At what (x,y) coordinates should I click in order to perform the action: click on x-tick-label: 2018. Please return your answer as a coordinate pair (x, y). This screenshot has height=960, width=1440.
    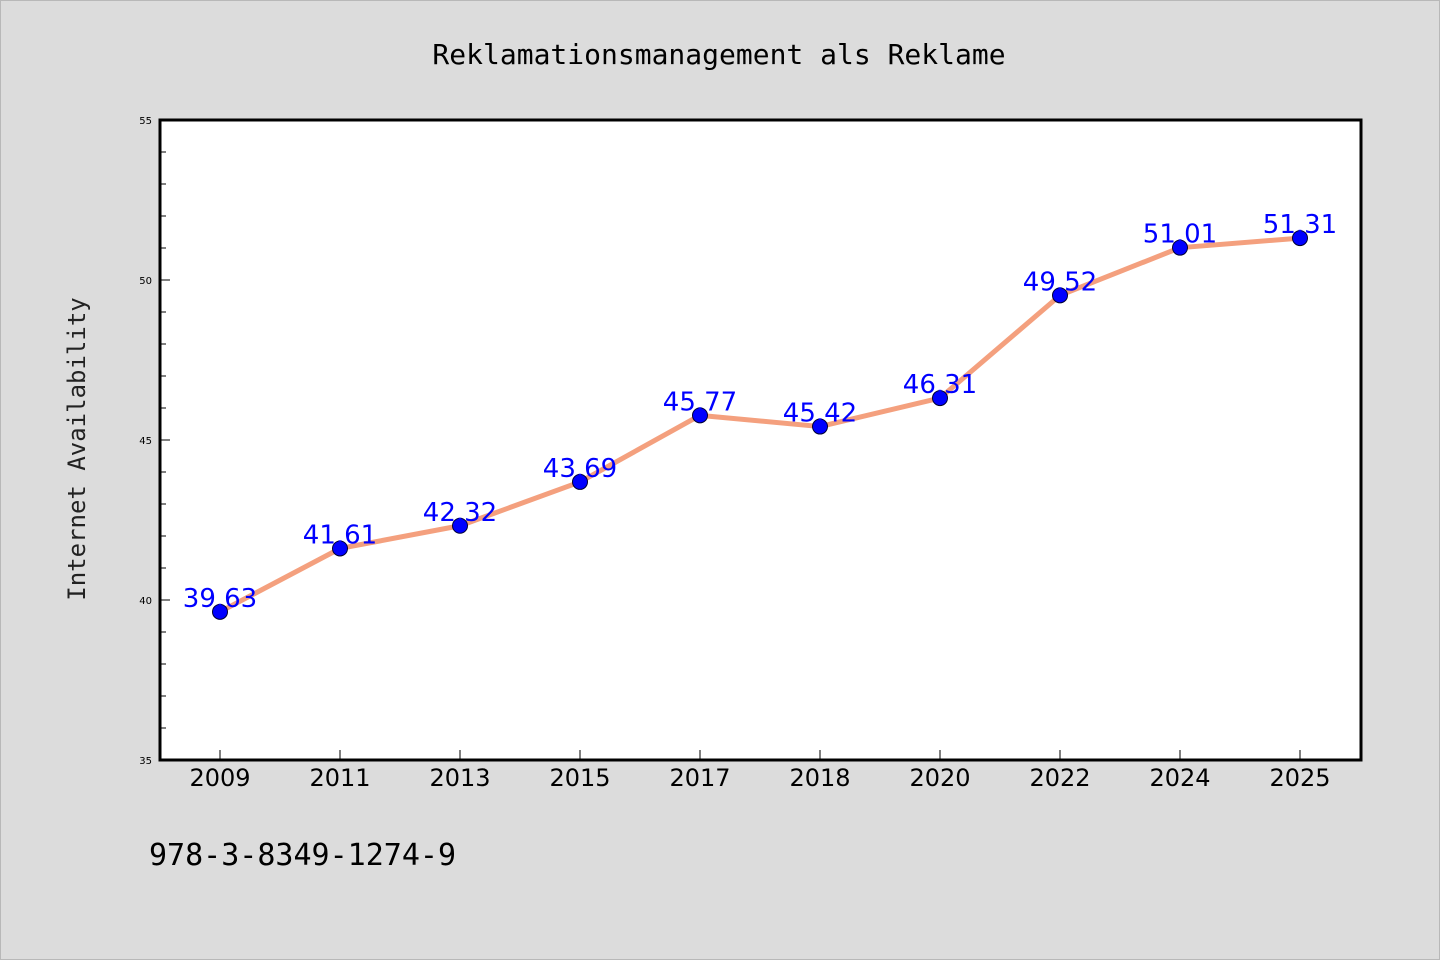
    Looking at the image, I should click on (819, 778).